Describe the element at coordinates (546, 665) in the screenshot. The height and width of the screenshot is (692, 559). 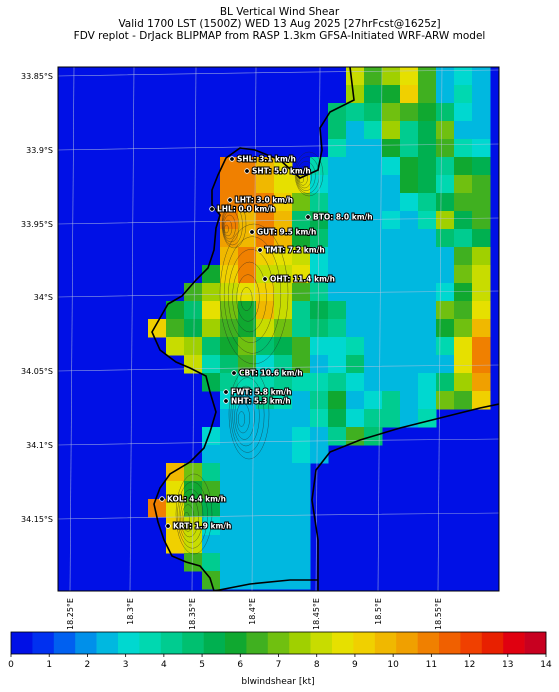
I see `colorbar-tick-label: 14` at that location.